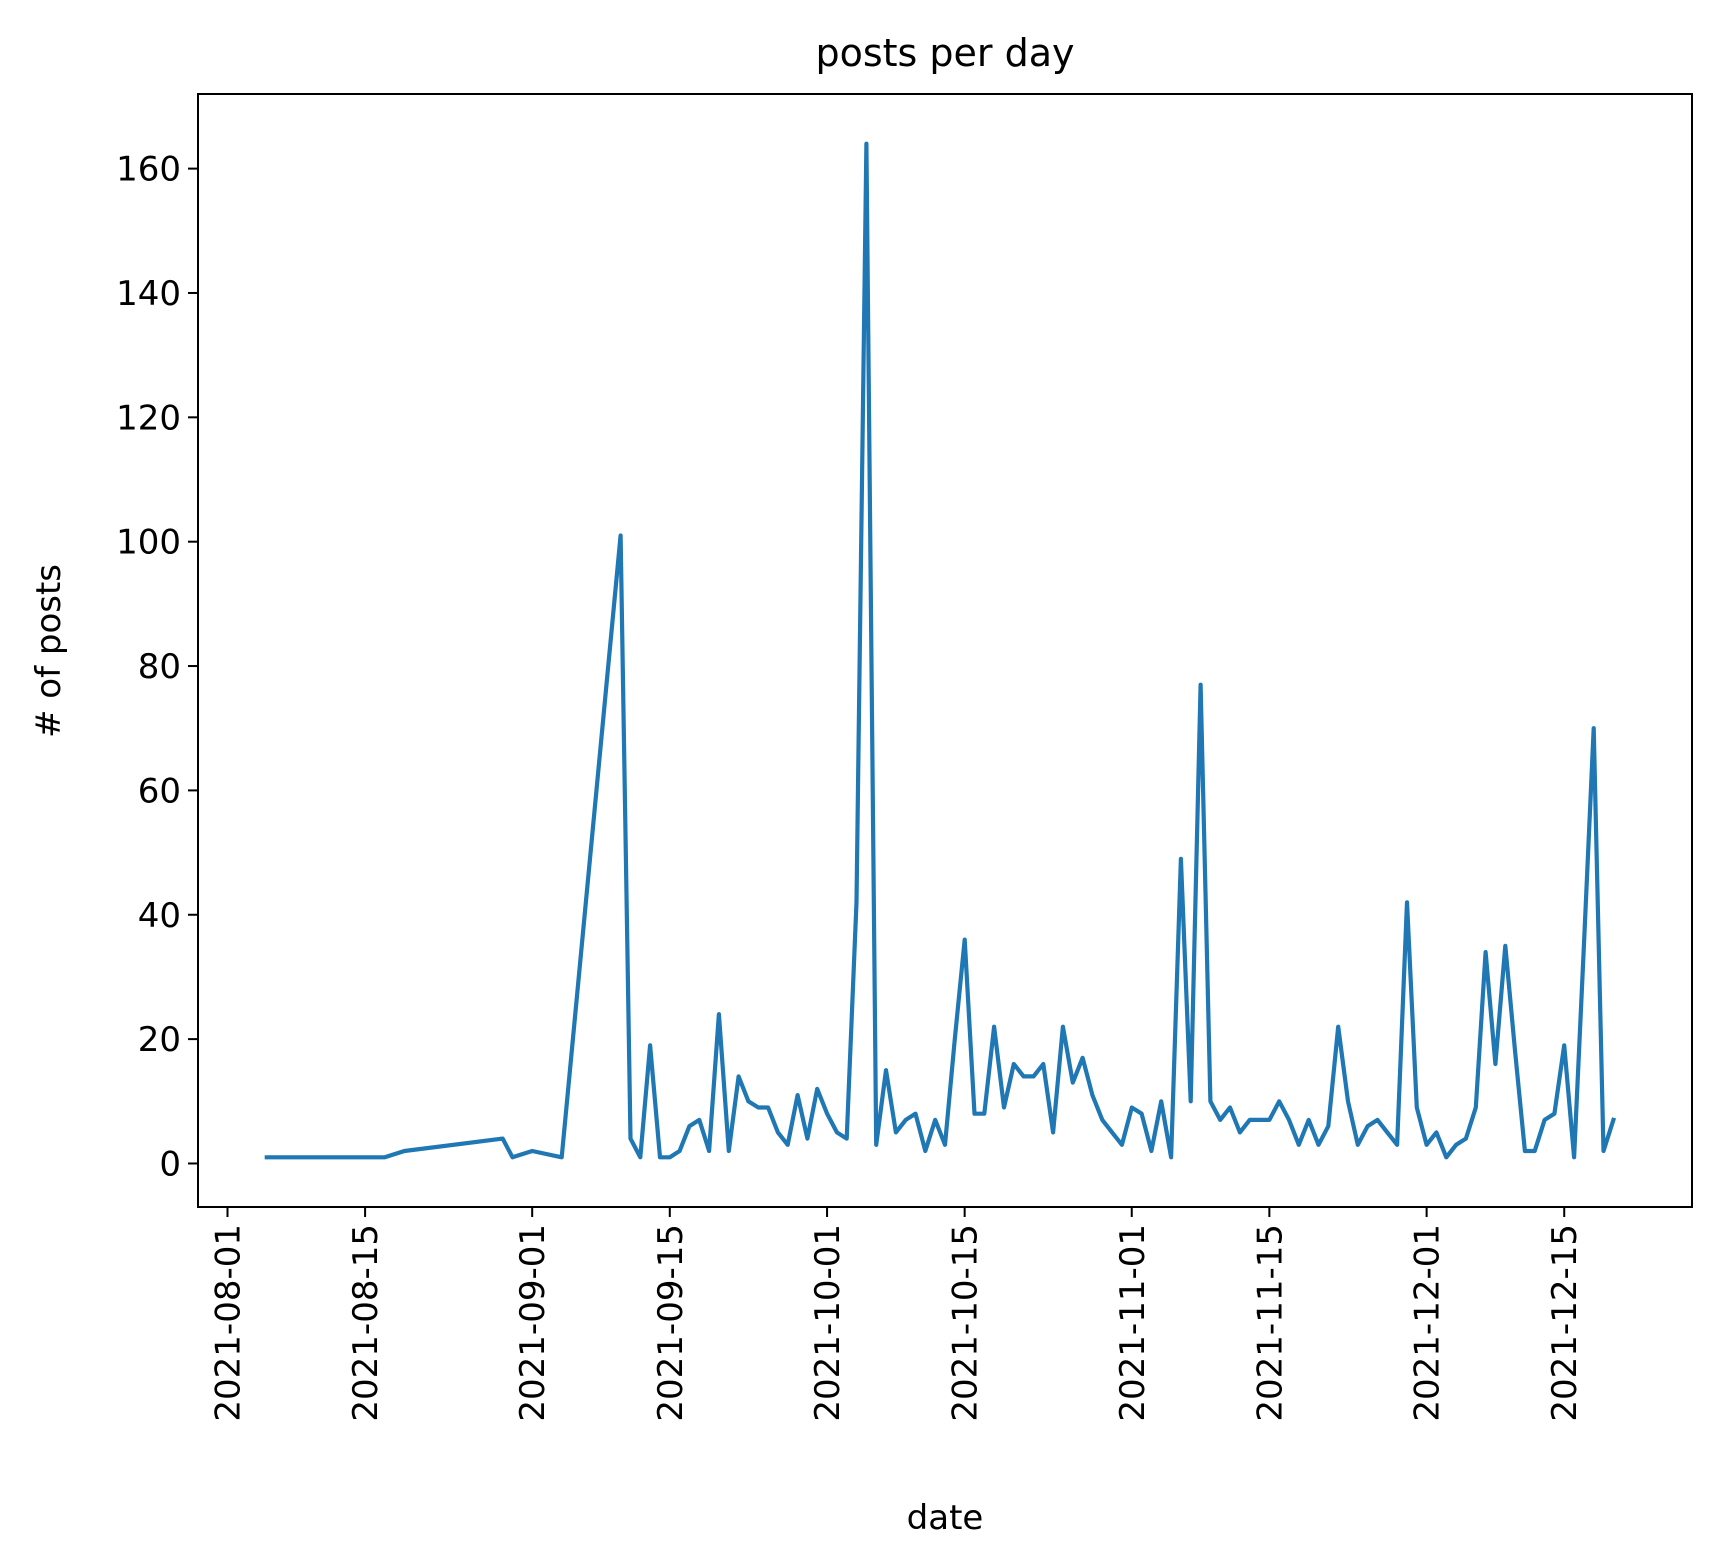 This screenshot has width=1715, height=1561. What do you see at coordinates (148, 418) in the screenshot?
I see `y-tick-label: 120` at bounding box center [148, 418].